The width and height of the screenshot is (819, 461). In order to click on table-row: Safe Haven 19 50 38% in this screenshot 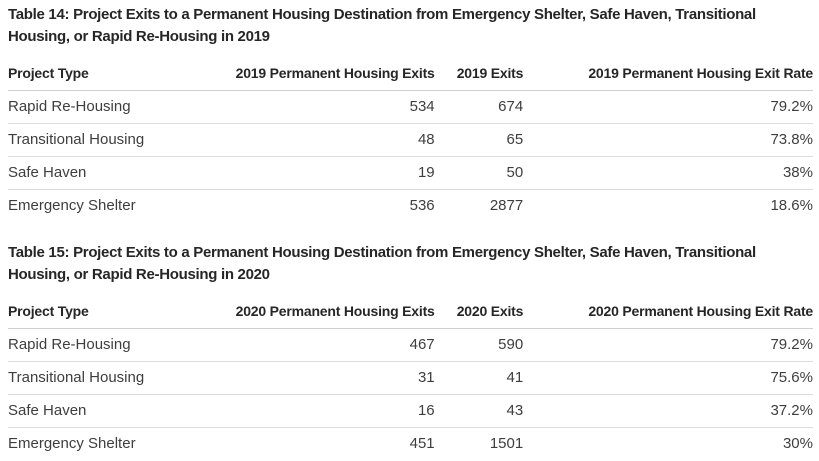, I will do `click(410, 173)`.